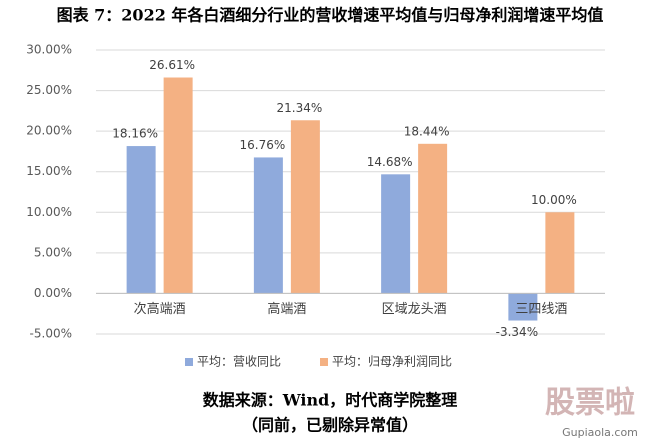  What do you see at coordinates (49, 50) in the screenshot?
I see `y-tick-label: 30.00%` at bounding box center [49, 50].